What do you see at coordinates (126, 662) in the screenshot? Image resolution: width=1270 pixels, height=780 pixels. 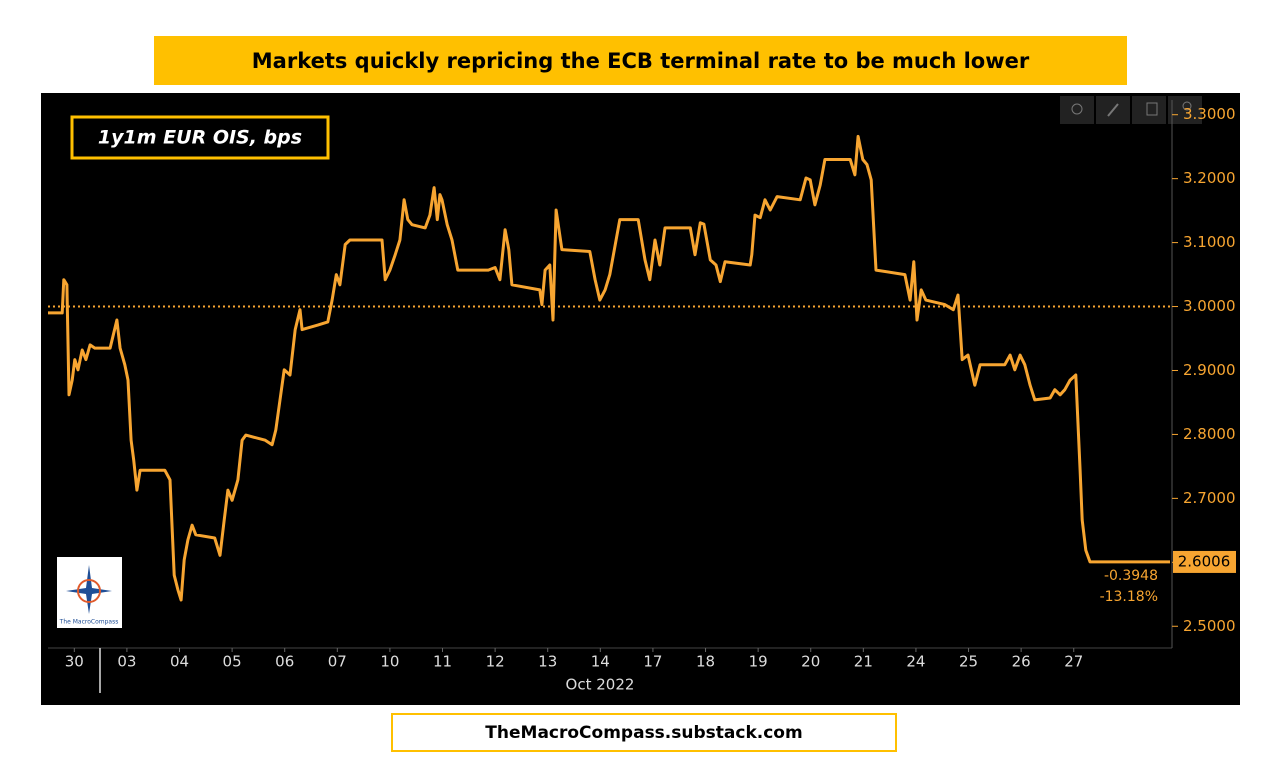 I see `x-tick-label: 03` at bounding box center [126, 662].